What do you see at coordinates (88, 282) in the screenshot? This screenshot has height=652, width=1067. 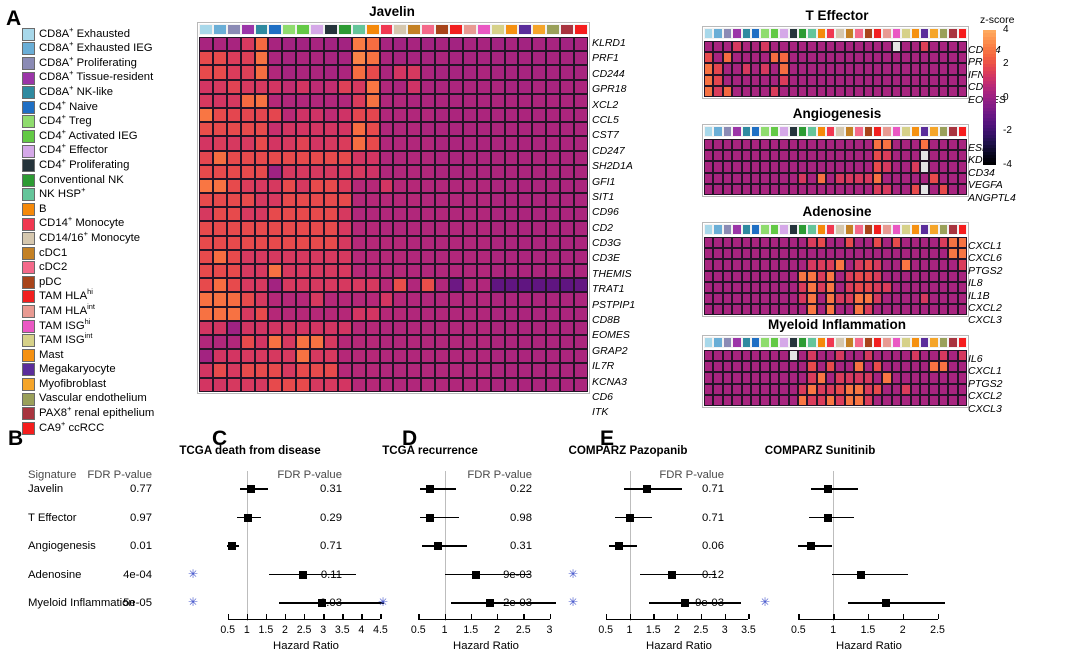 I see `legend-item-17: pDC` at bounding box center [88, 282].